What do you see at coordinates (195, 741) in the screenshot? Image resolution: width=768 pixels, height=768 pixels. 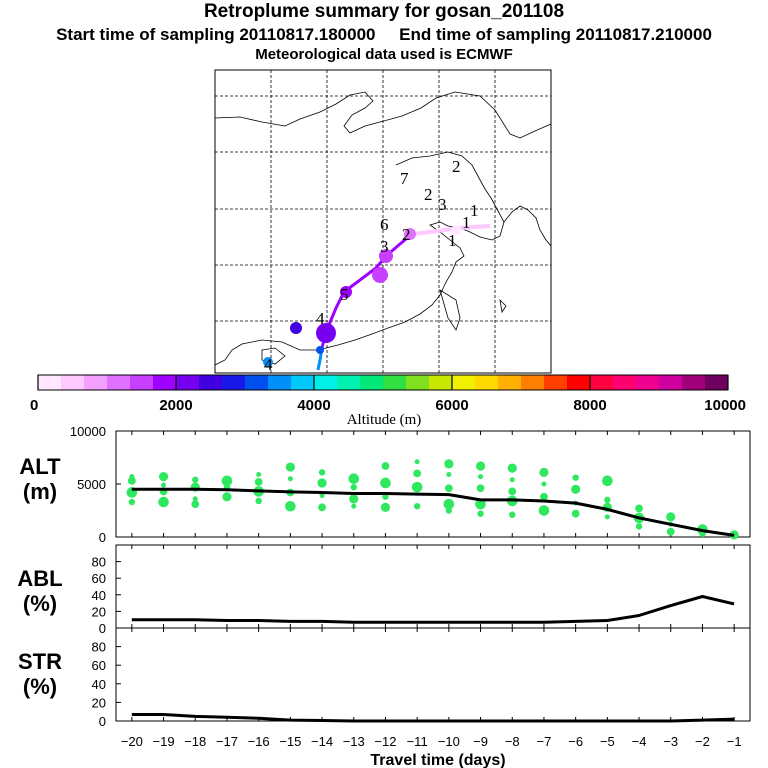 I see `x-tick-label: −18` at bounding box center [195, 741].